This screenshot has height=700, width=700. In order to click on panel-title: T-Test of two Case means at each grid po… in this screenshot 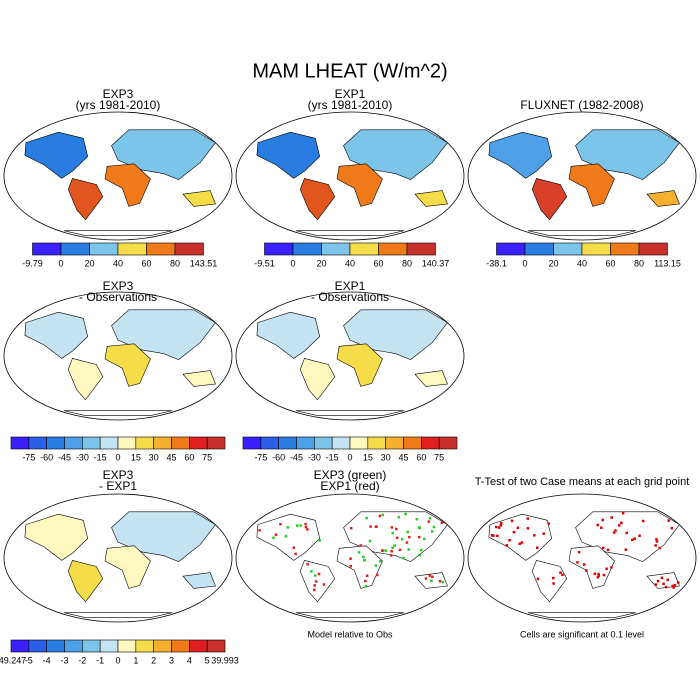, I will do `click(582, 482)`.